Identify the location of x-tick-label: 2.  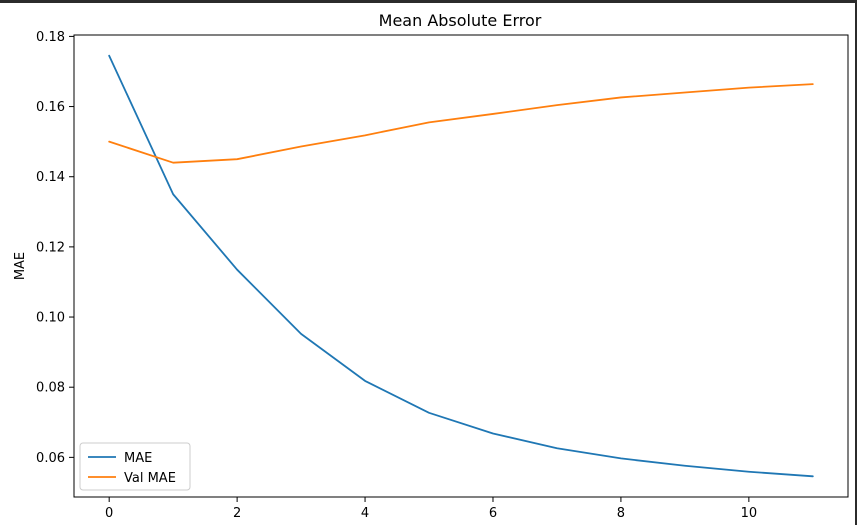
(237, 513).